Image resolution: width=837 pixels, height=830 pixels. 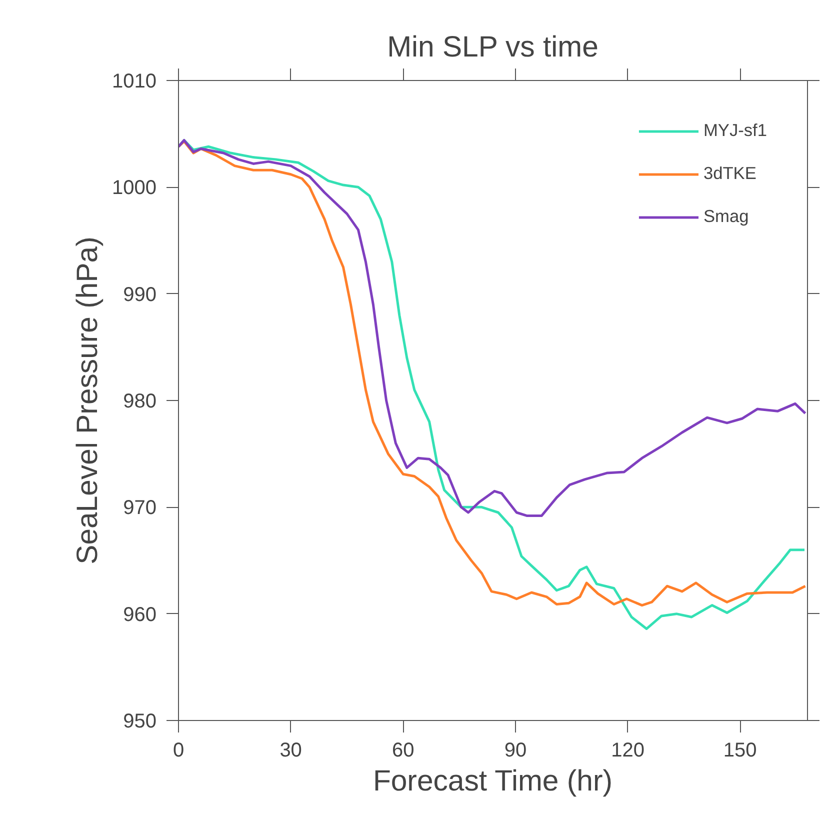 I want to click on y-axis-title: SeaLevel Pressure (hPa), so click(x=87, y=400).